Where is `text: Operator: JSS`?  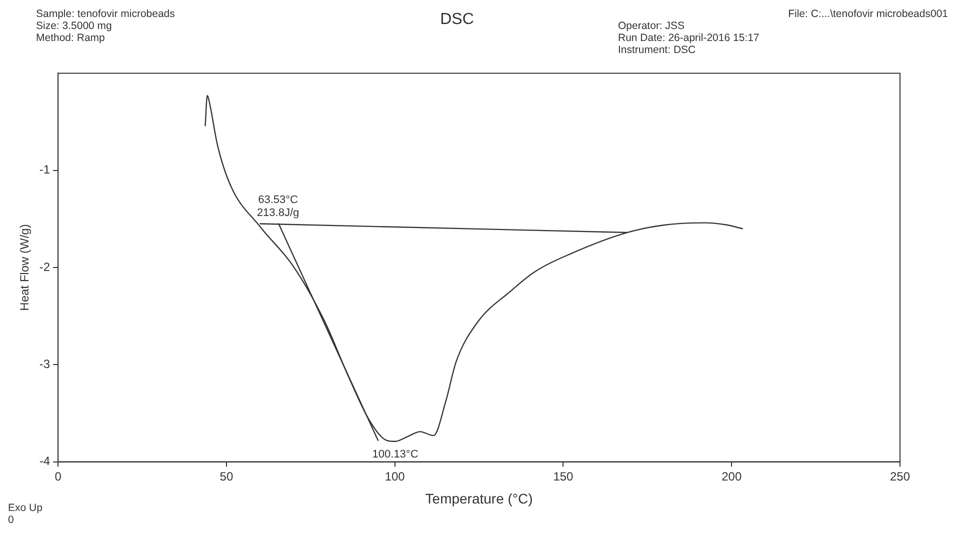
text: Operator: JSS is located at coordinates (652, 26).